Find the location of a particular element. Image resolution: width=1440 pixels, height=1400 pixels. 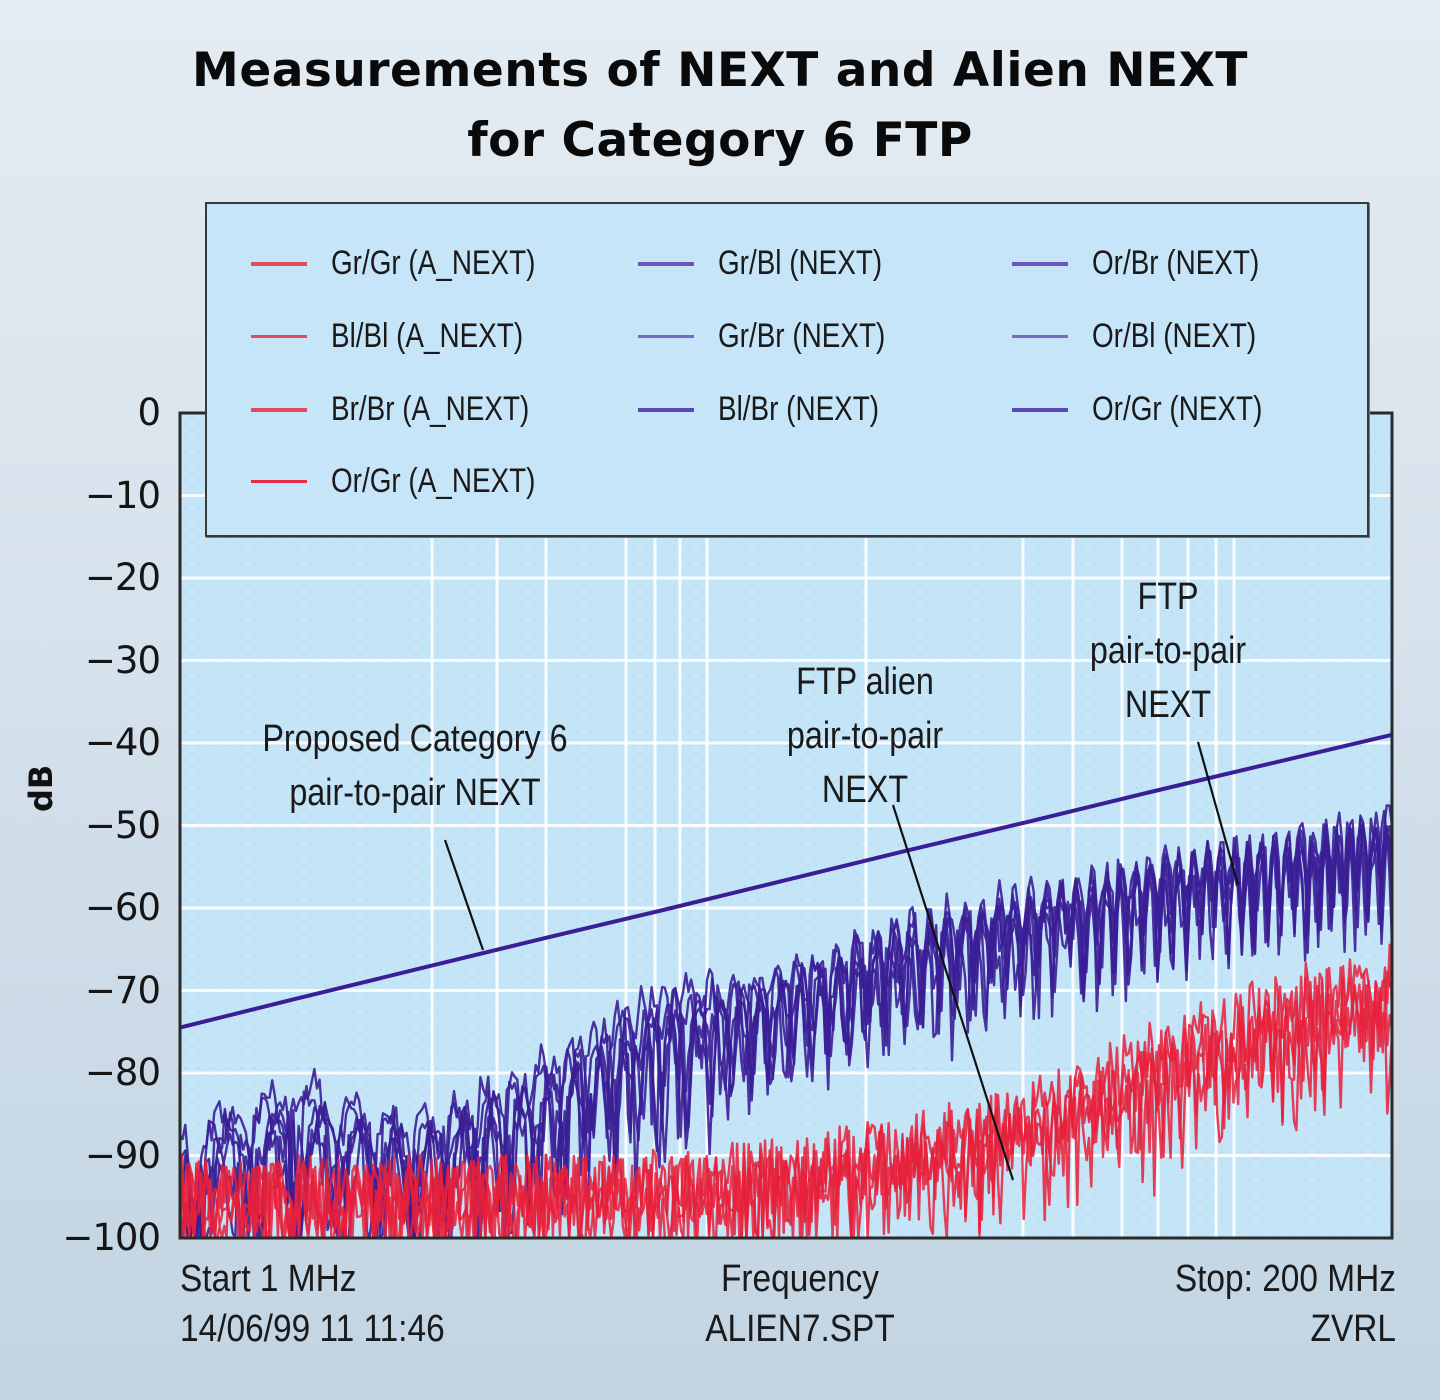

leader-alien is located at coordinates (953, 992).